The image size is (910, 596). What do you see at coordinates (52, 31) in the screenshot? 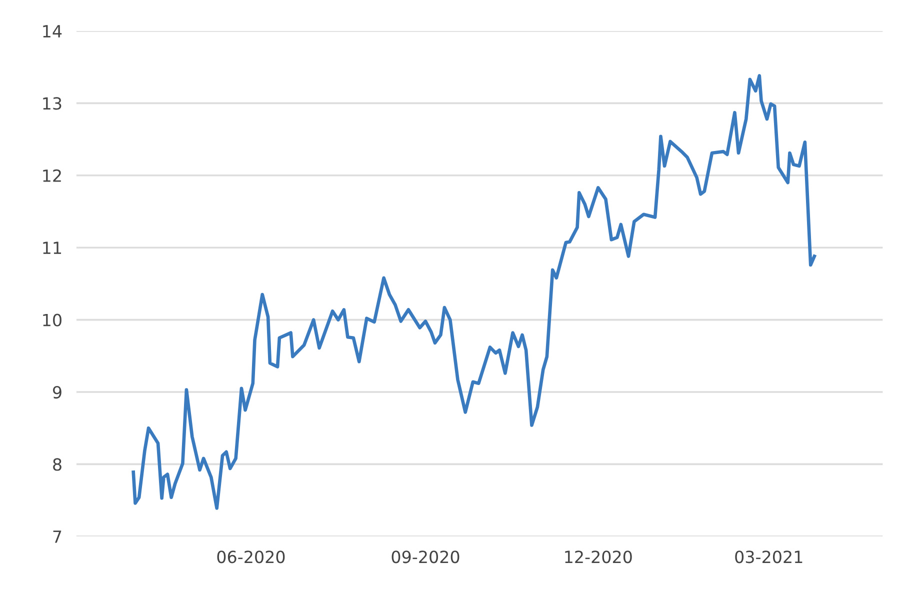
I see `y-tick-label: 14` at bounding box center [52, 31].